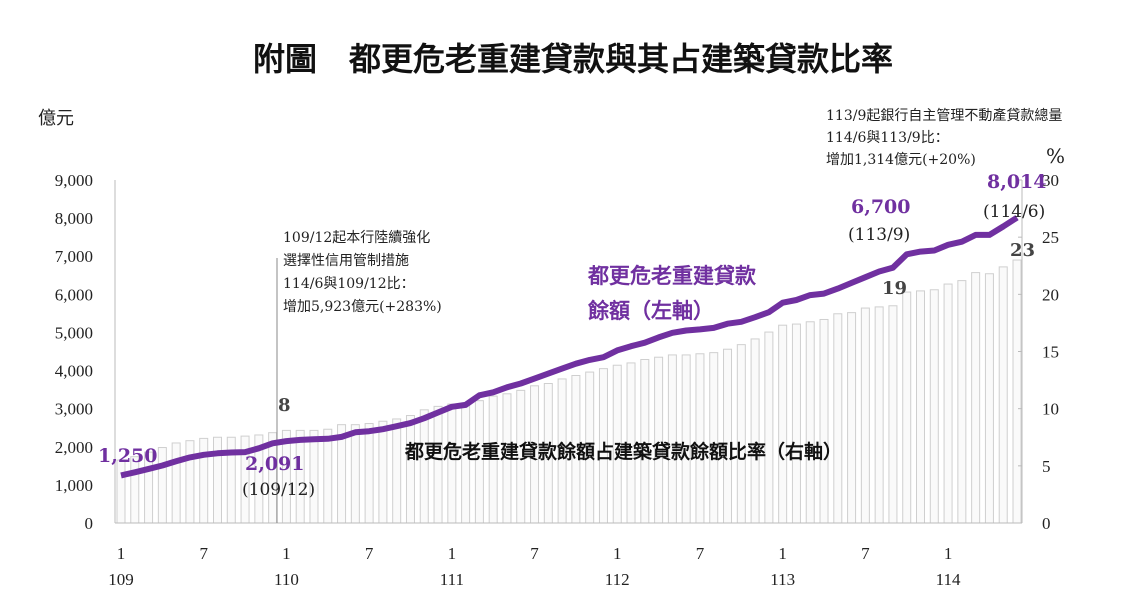  I want to click on line-date-1139: (113/9), so click(879, 235).